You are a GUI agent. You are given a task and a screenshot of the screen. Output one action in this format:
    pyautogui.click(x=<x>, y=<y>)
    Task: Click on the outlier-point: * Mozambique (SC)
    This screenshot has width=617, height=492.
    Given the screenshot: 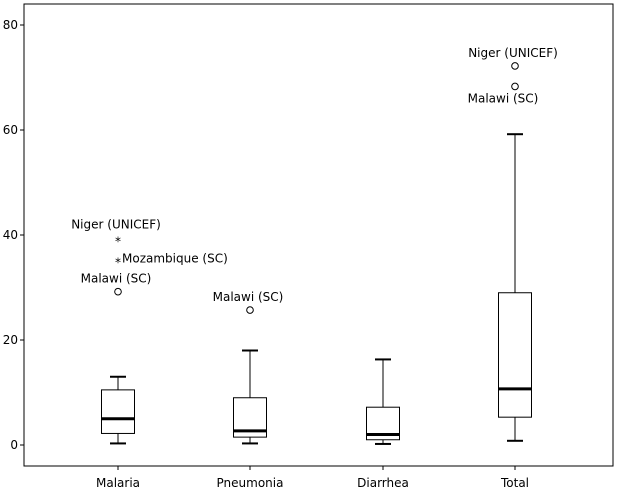 What is the action you would take?
    pyautogui.click(x=171, y=261)
    